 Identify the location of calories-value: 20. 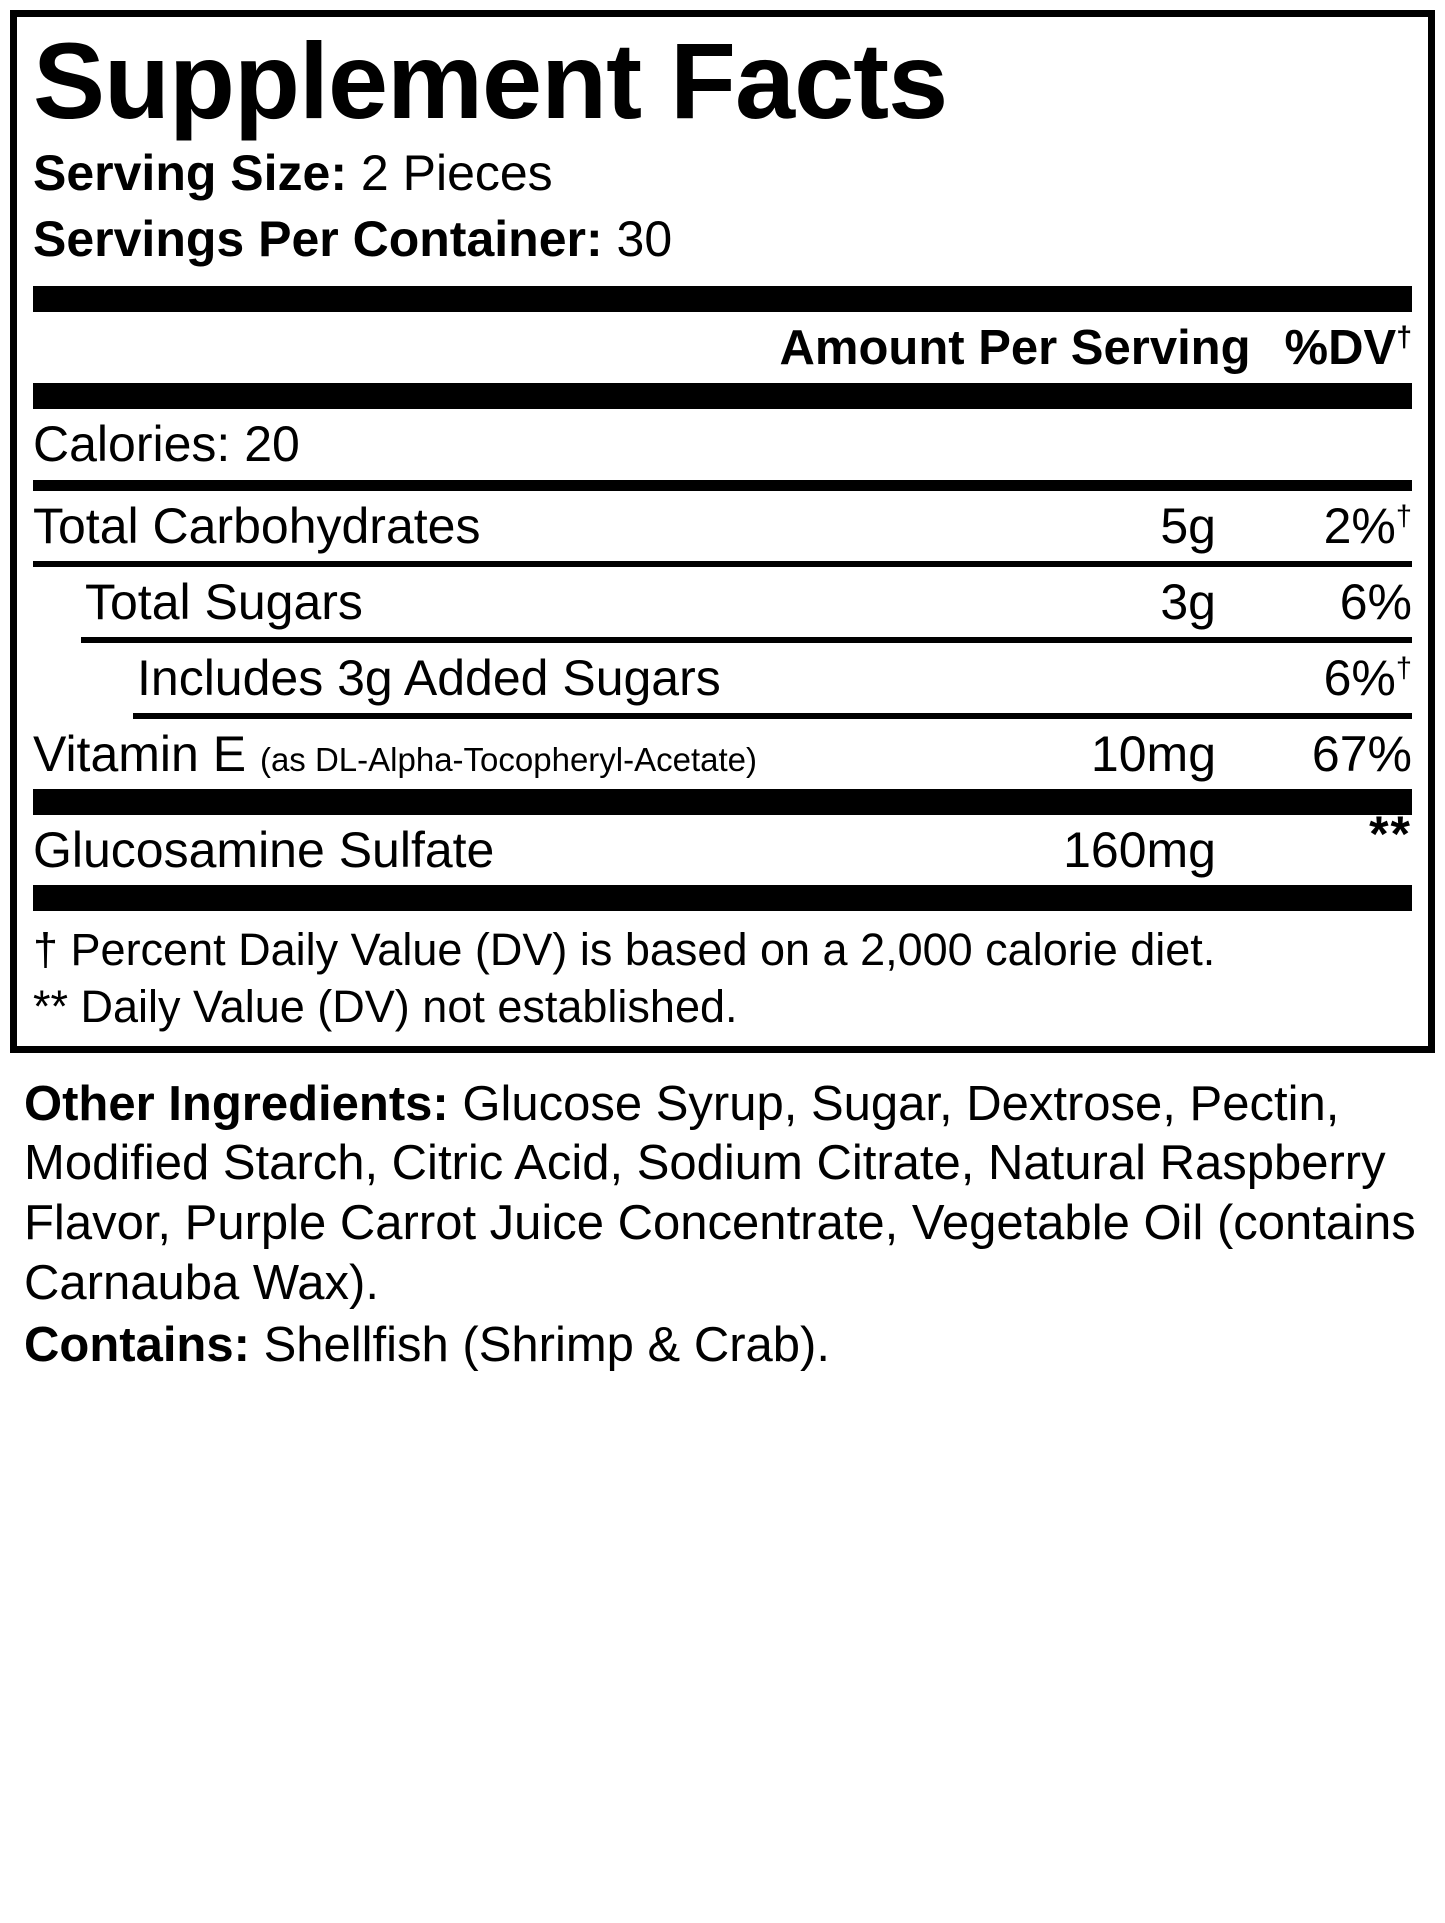
(272, 443).